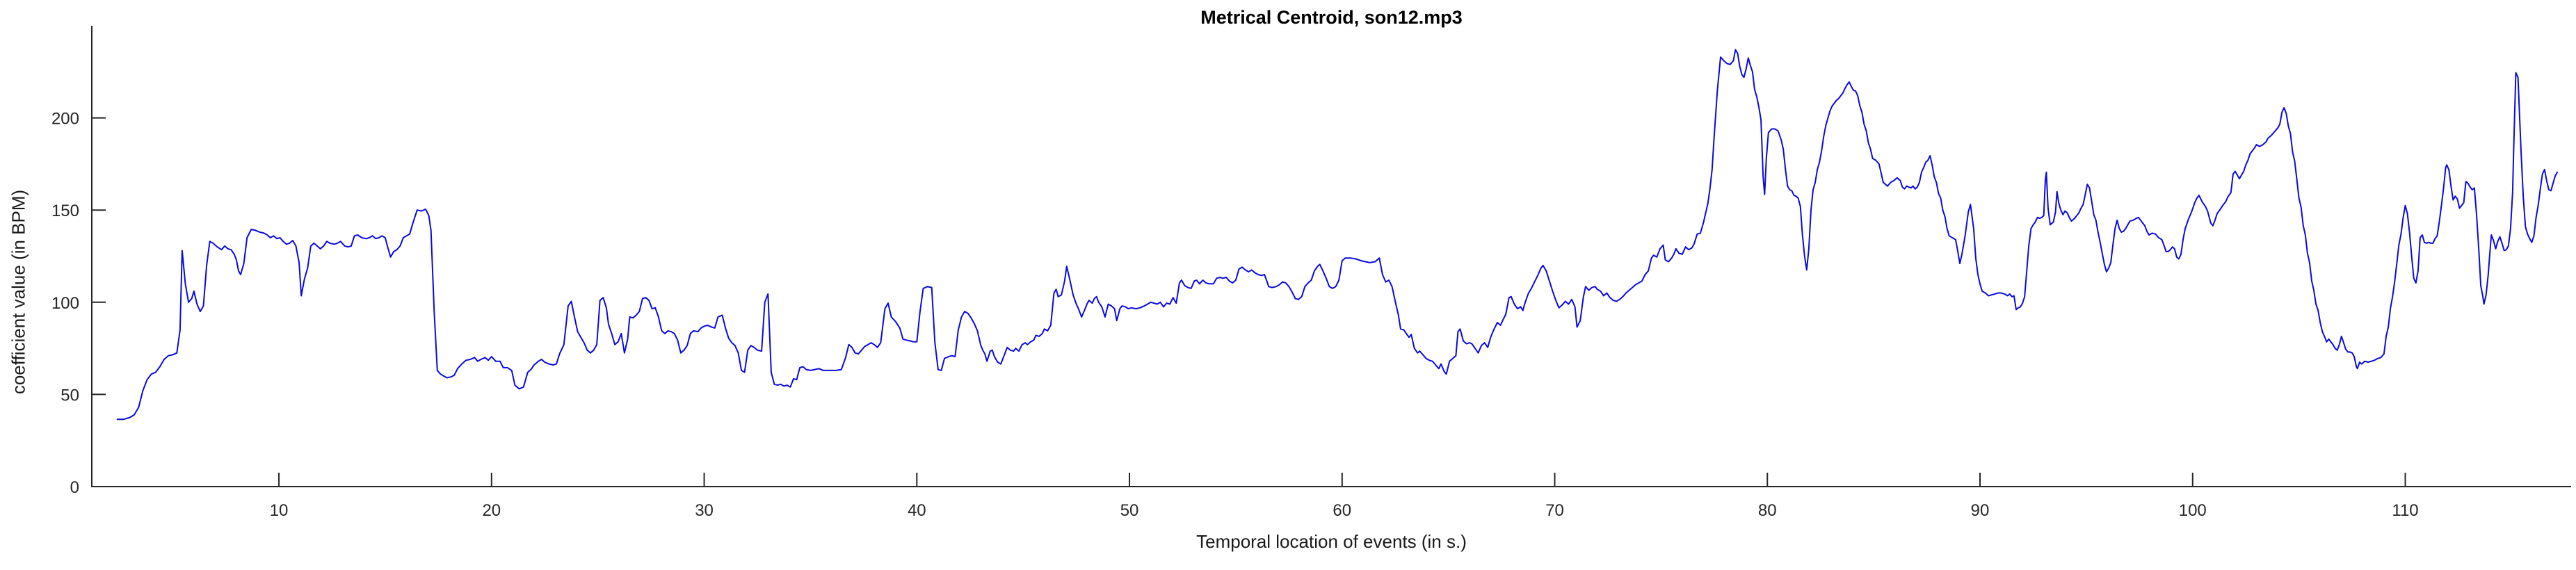 The height and width of the screenshot is (570, 2576). Describe the element at coordinates (65, 119) in the screenshot. I see `y-tick-label: 200` at that location.